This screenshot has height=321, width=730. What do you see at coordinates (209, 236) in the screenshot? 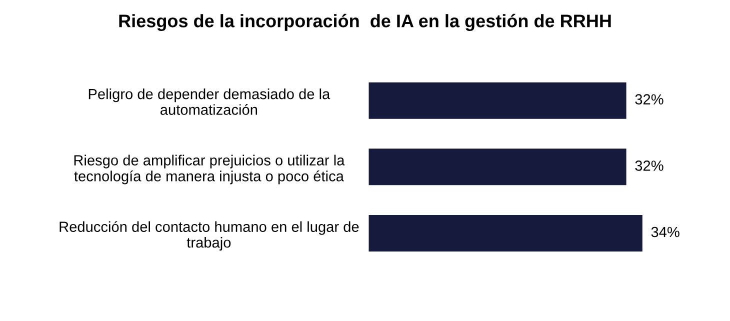
I see `y-tick-label: Reducción del contacto humano en el lugar de trabajo` at bounding box center [209, 236].